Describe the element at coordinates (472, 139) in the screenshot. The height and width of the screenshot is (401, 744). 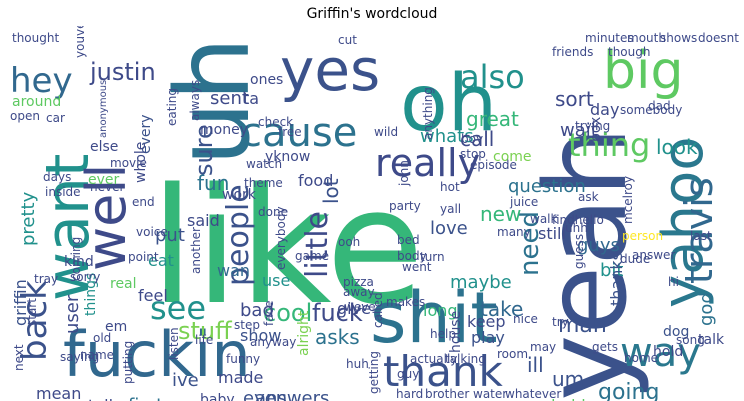
I see `cloud-word: boy` at that location.